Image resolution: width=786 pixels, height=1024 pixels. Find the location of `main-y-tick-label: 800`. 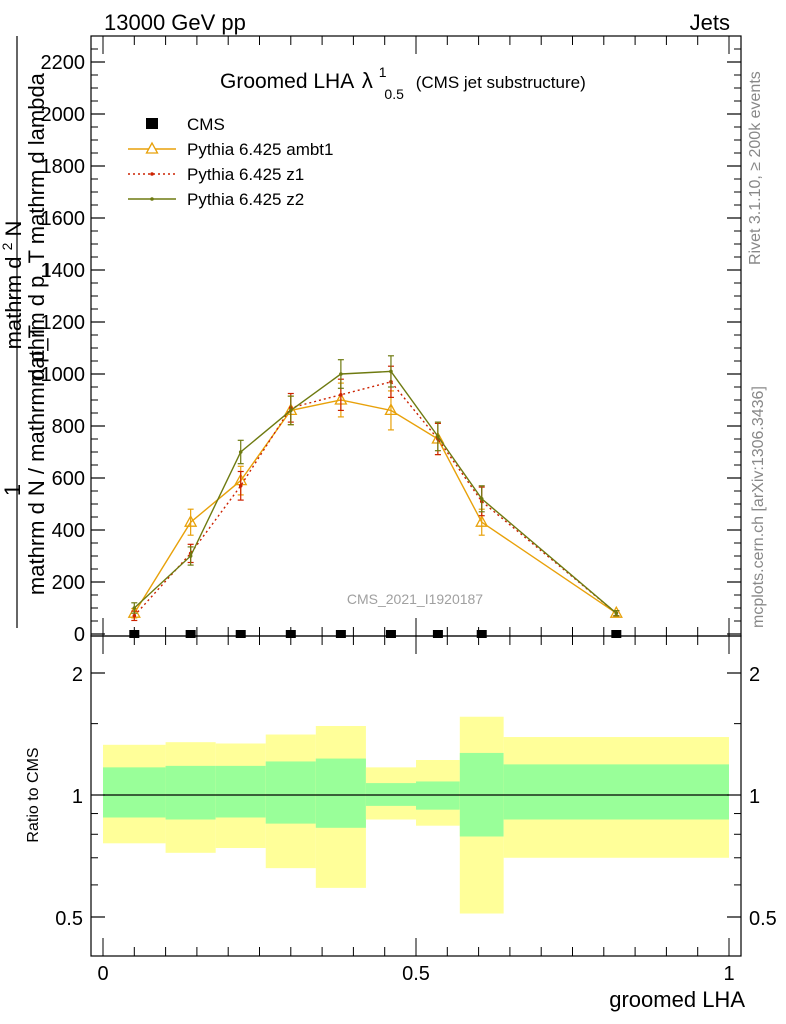

main-y-tick-label: 800 is located at coordinates (68, 427).